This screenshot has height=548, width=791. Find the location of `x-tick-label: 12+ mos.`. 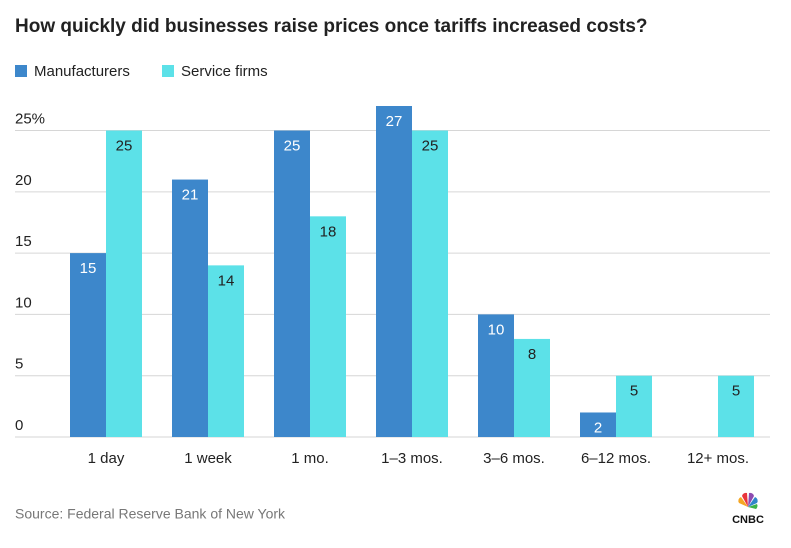

x-tick-label: 12+ mos. is located at coordinates (718, 458).